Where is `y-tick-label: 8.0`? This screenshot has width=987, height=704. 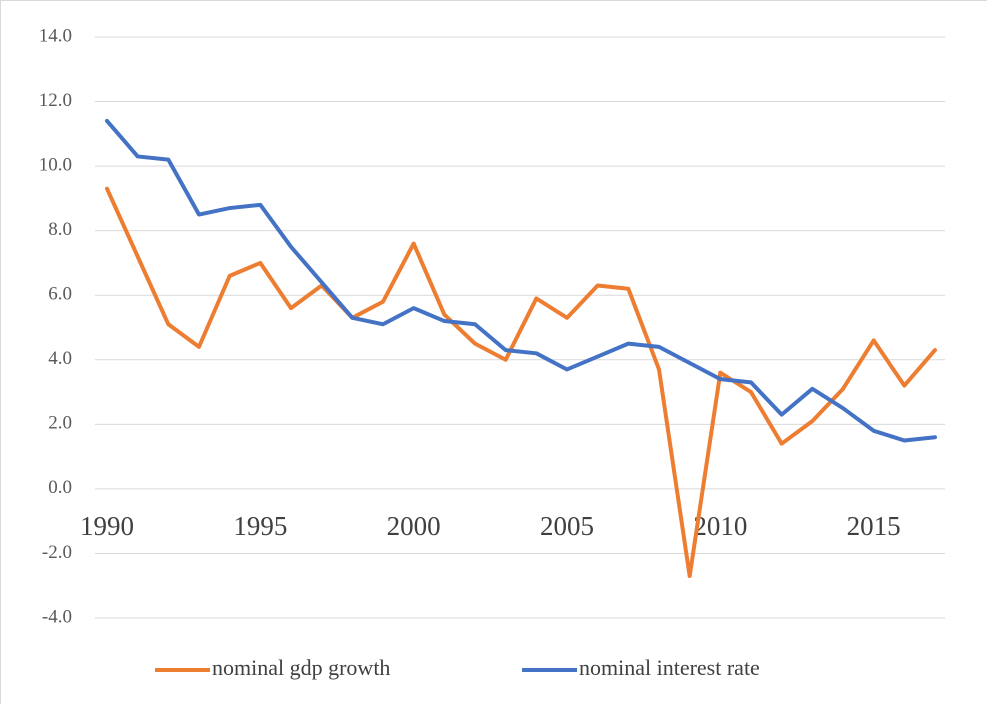
y-tick-label: 8.0 is located at coordinates (60, 229).